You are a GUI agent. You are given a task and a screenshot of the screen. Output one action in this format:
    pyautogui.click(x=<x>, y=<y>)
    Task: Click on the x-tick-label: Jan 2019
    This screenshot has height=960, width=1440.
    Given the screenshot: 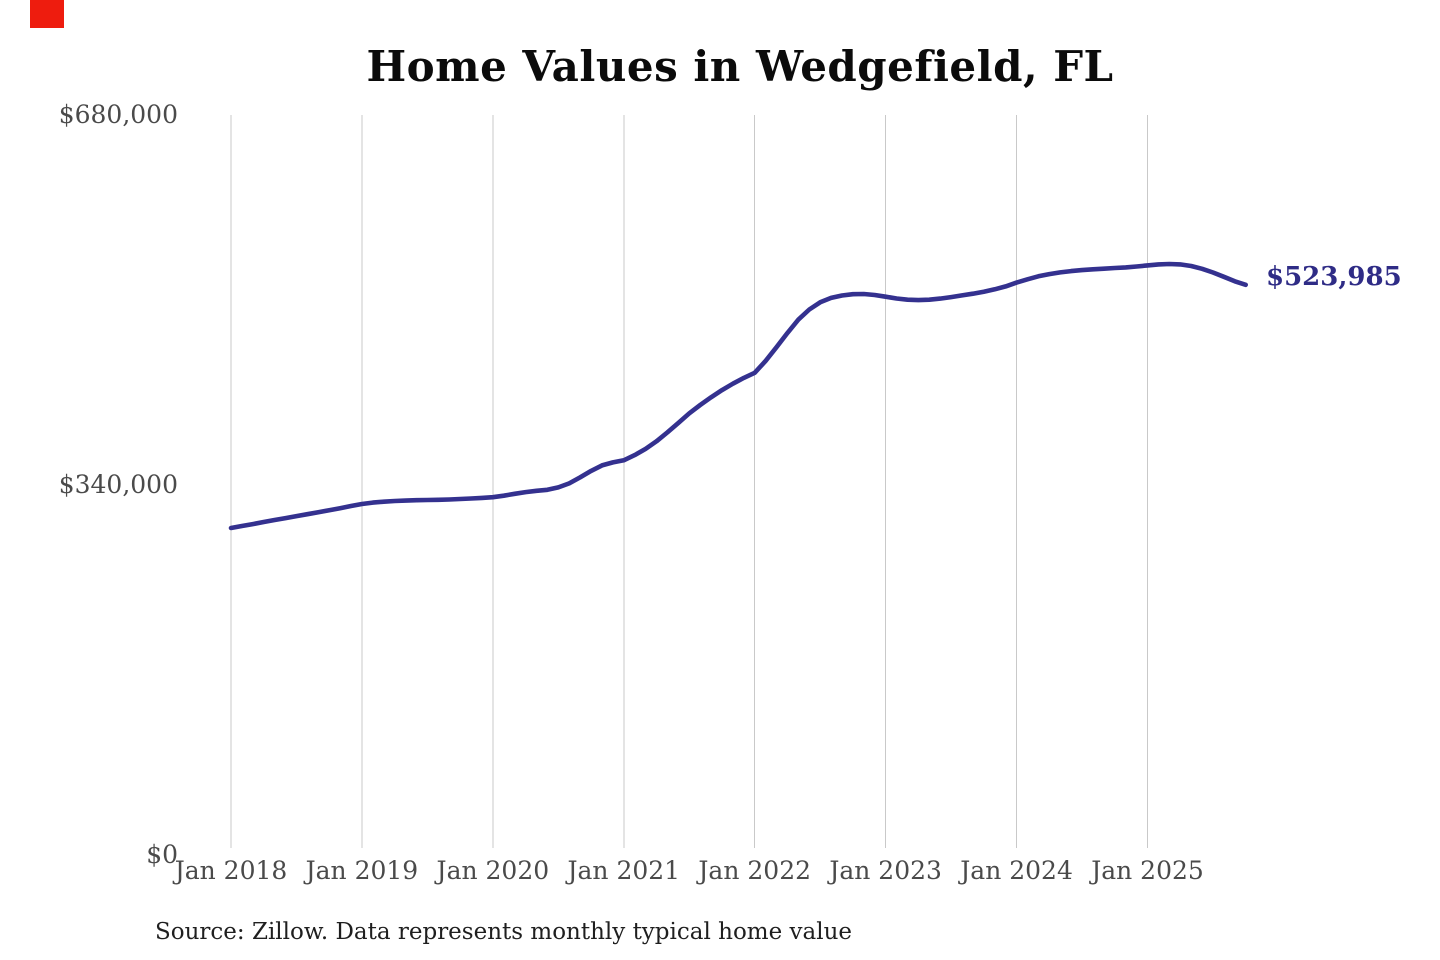 What is the action you would take?
    pyautogui.click(x=362, y=870)
    